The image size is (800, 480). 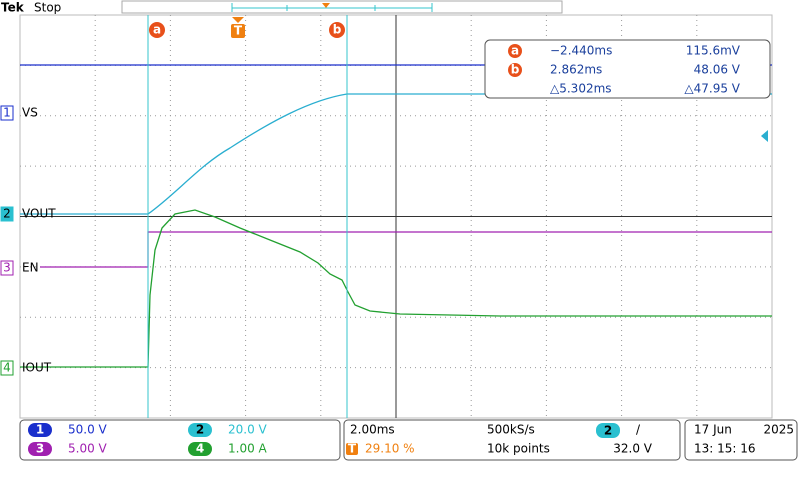 I want to click on cursor-a-icon, so click(x=157, y=30).